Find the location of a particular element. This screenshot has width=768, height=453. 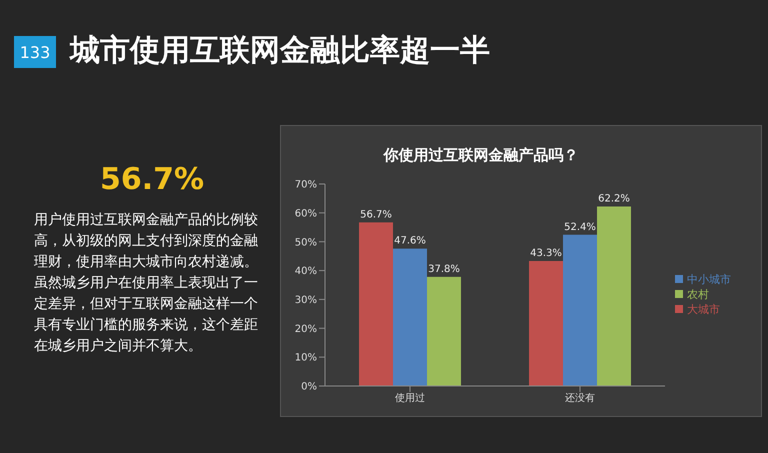

y-tick-label: 40% is located at coordinates (305, 272).